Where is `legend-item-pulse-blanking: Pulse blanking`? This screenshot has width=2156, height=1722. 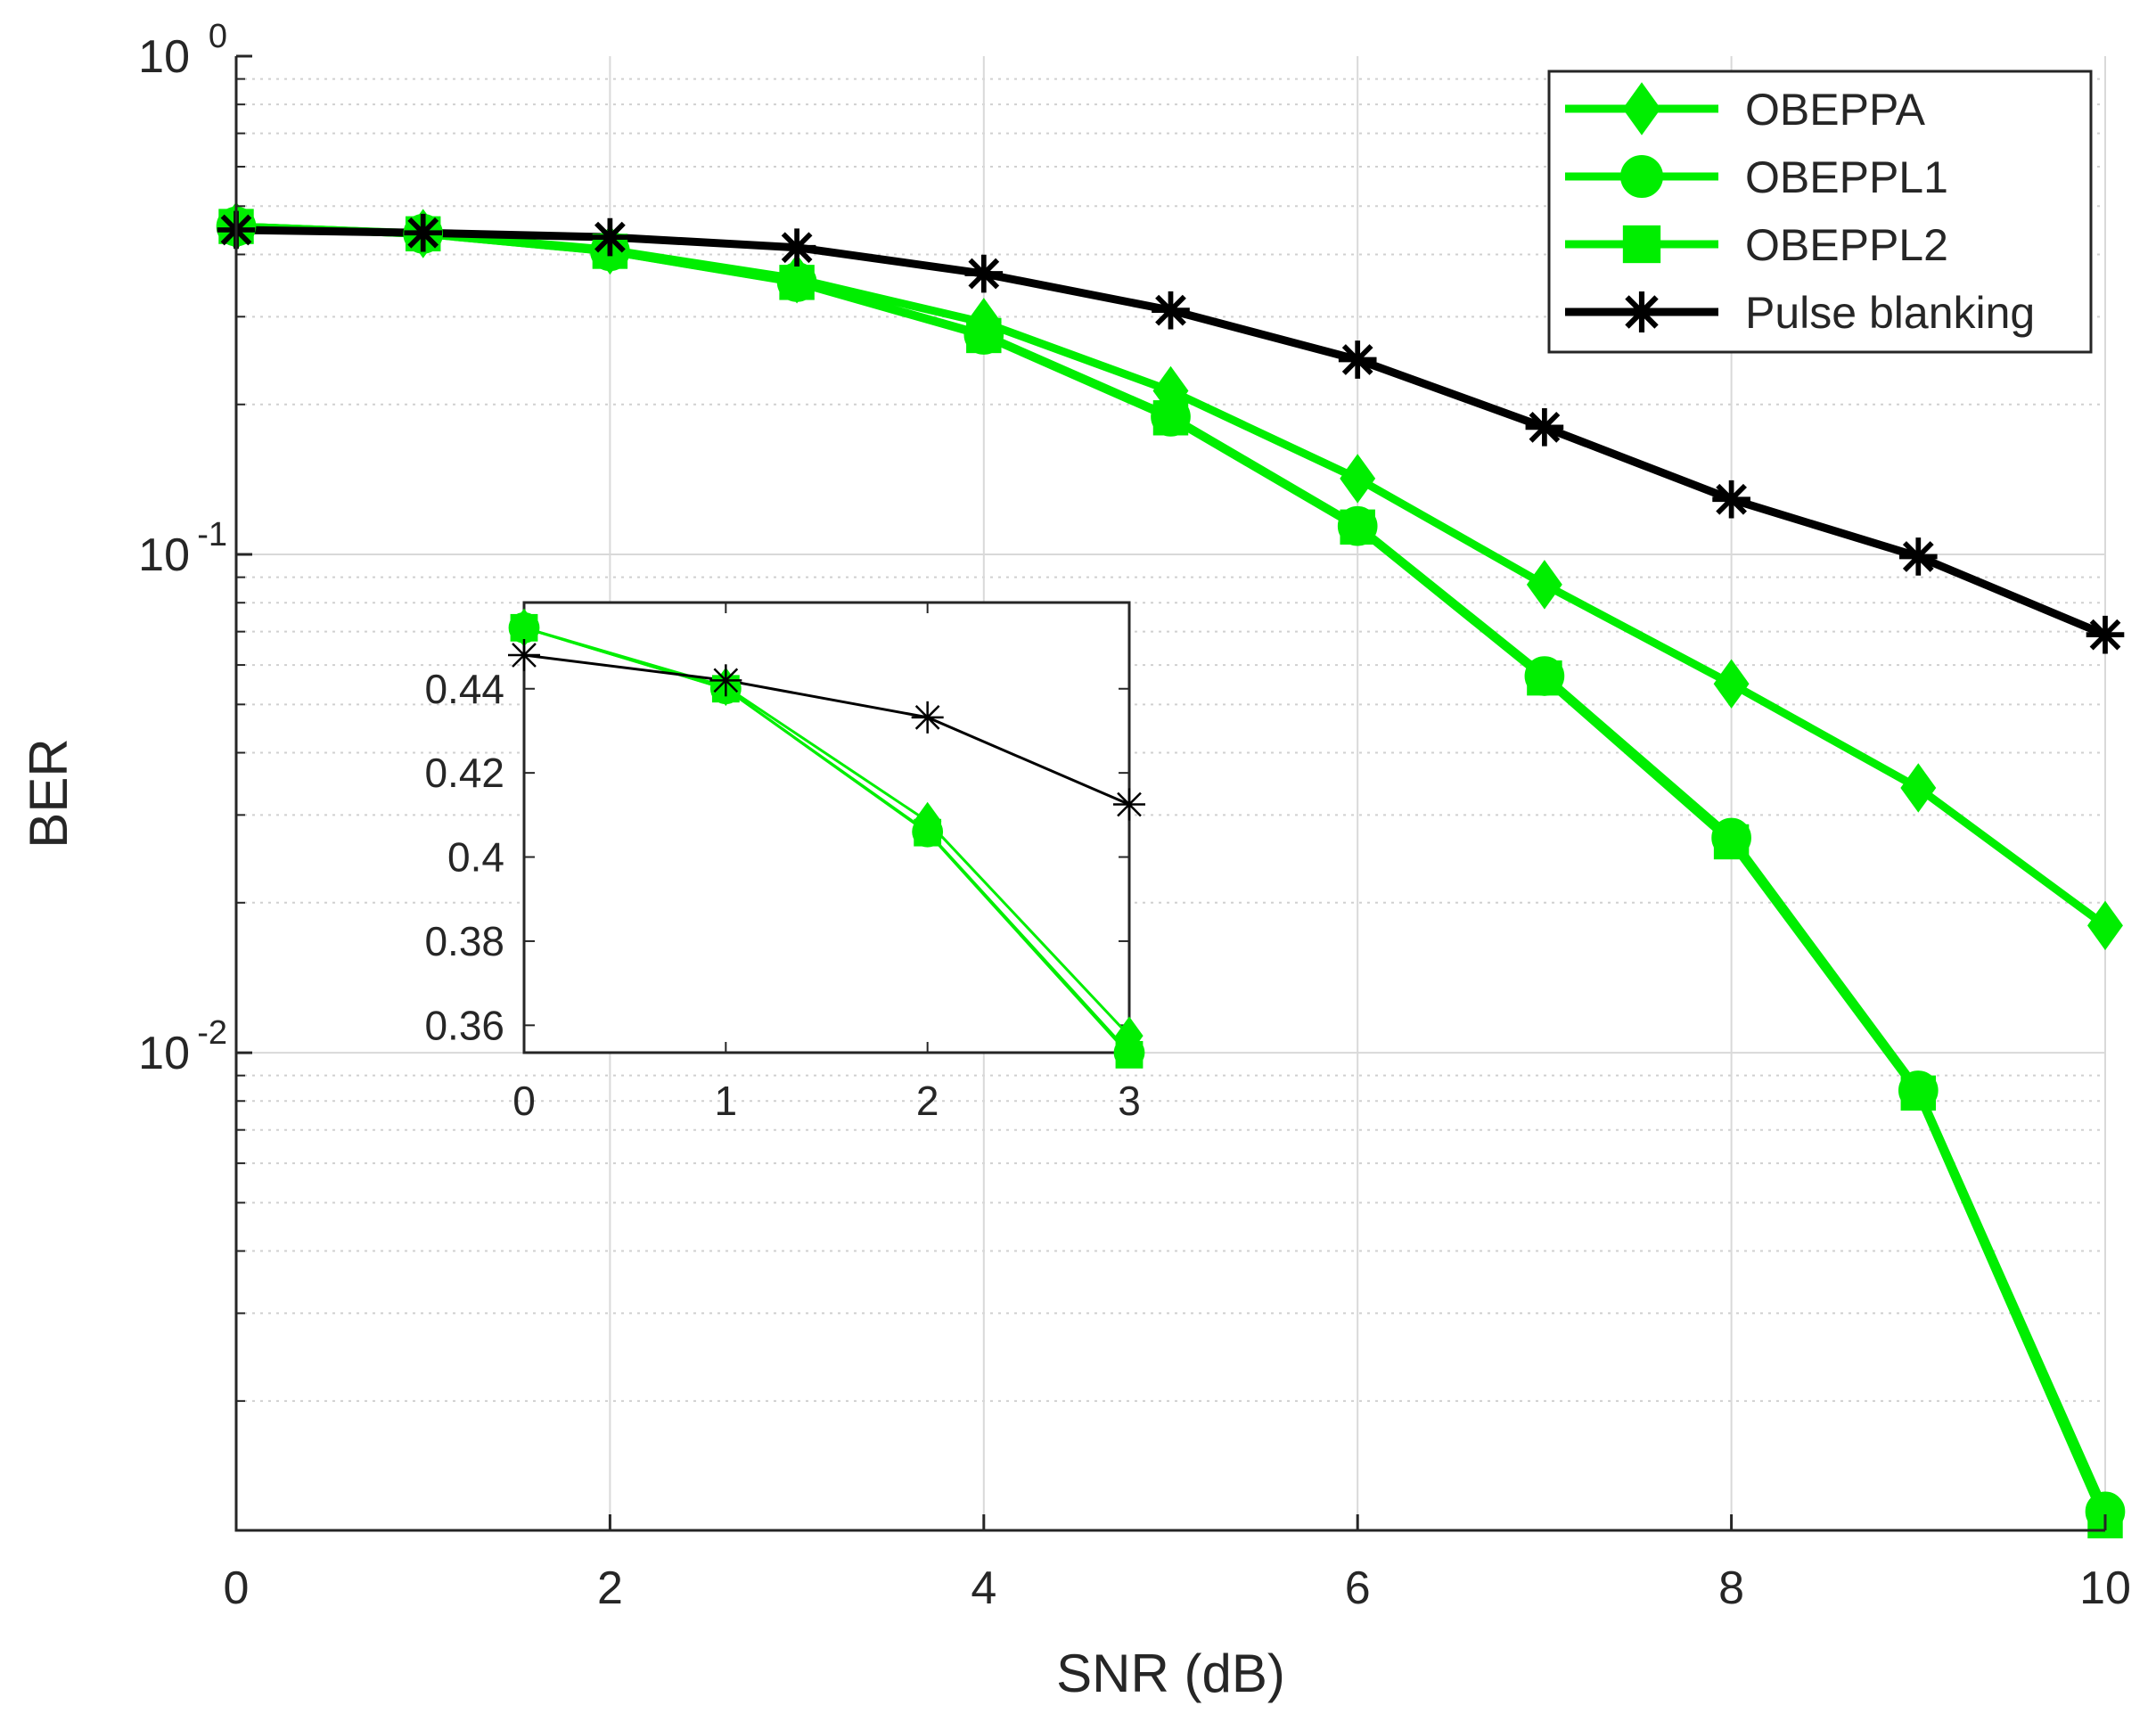 legend-item-pulse-blanking: Pulse blanking is located at coordinates (1800, 313).